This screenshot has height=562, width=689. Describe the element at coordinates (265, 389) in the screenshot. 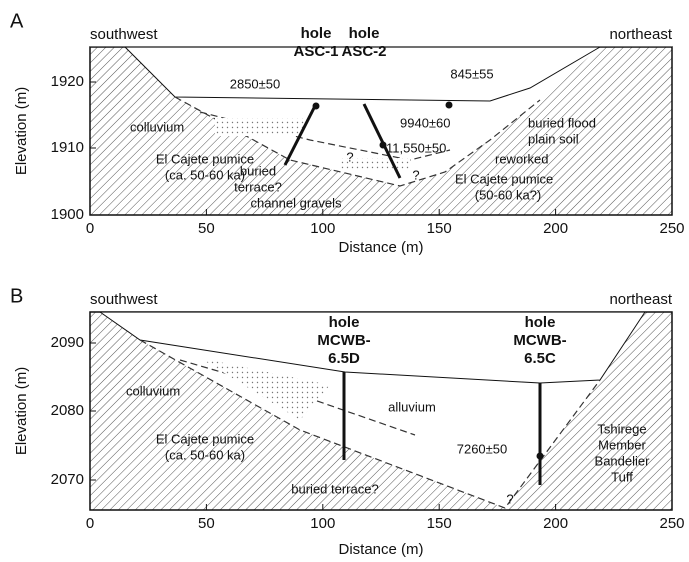

I see `colluvium-fill` at that location.